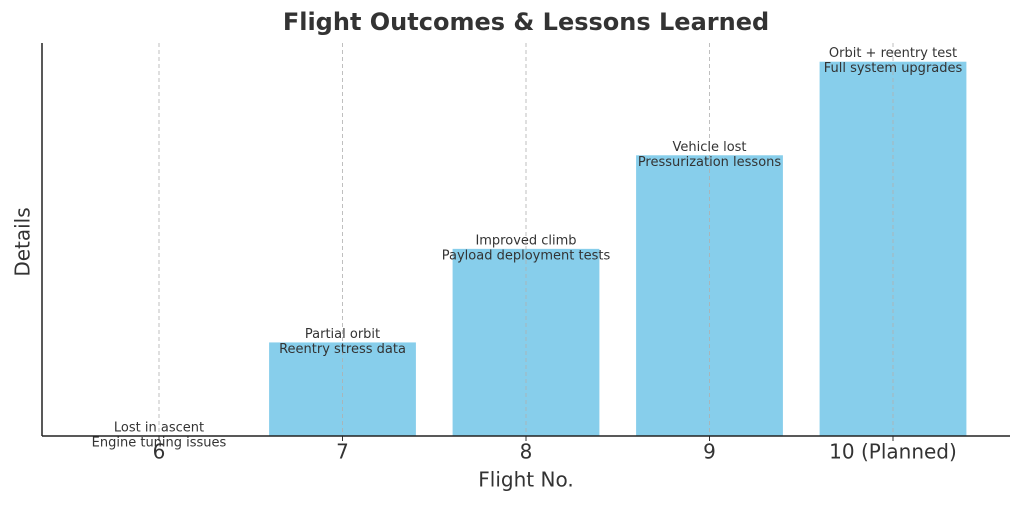 The width and height of the screenshot is (1024, 506). Describe the element at coordinates (893, 68) in the screenshot. I see `bar-label: Full system upgrades` at that location.